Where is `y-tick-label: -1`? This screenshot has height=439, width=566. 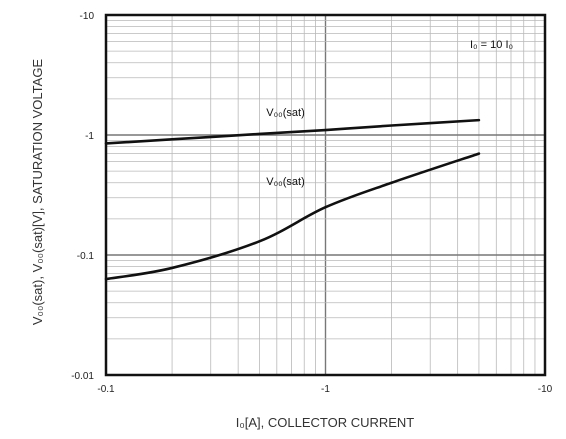 y-tick-label: -1 is located at coordinates (89, 136).